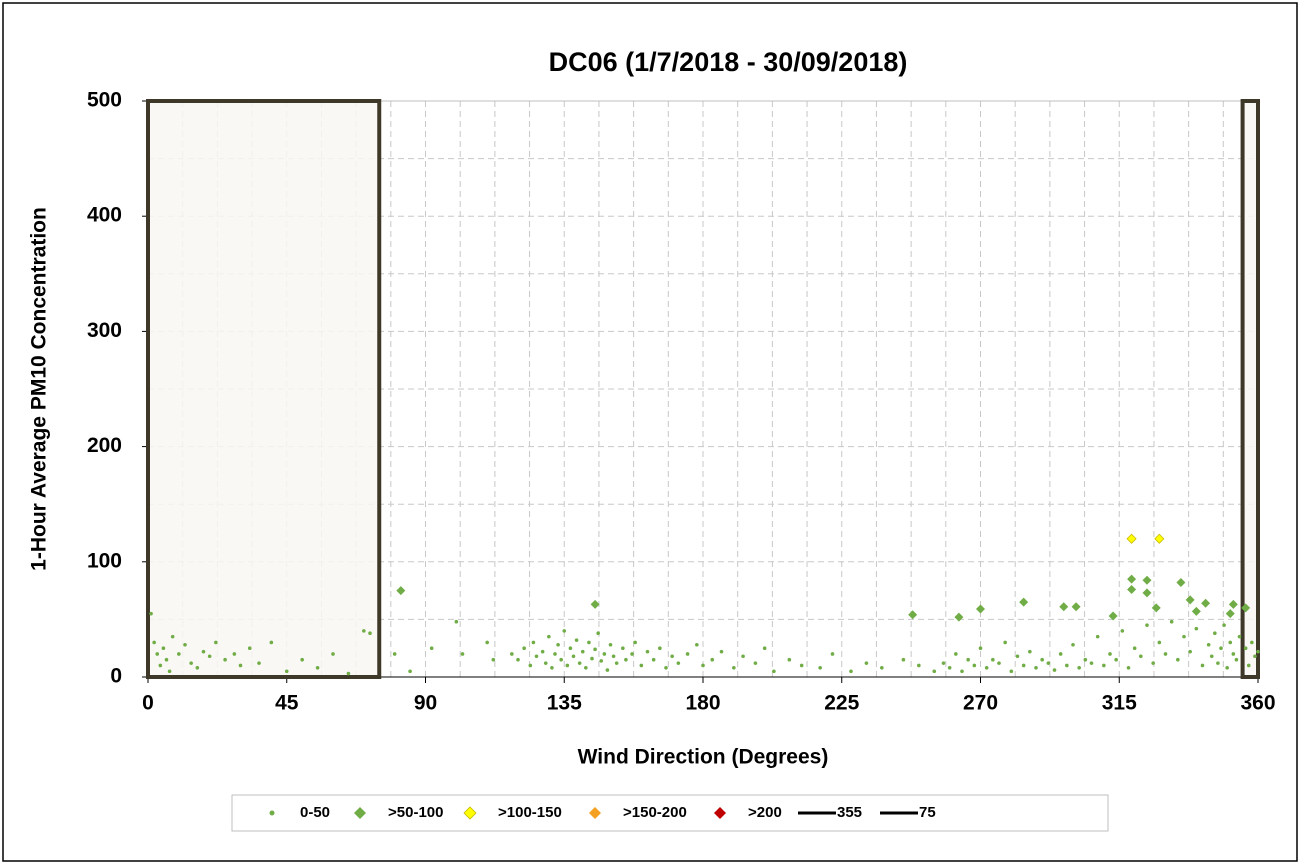 The height and width of the screenshot is (865, 1301). I want to click on y-tick-label: 300, so click(104, 330).